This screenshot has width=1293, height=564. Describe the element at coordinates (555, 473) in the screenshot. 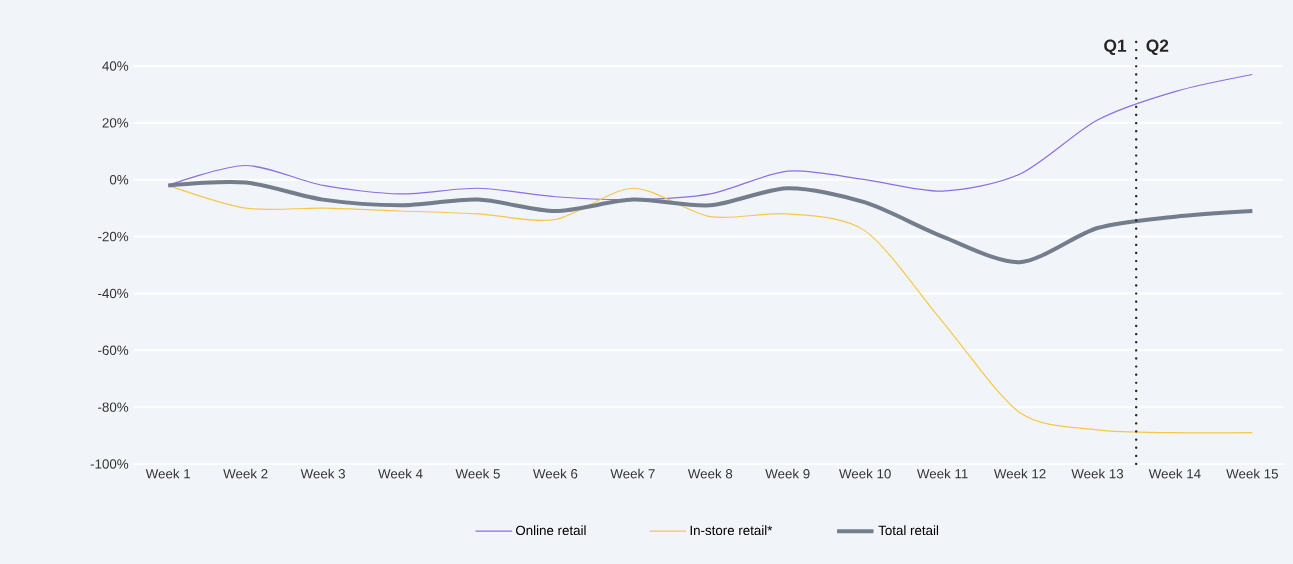

I see `x-tick-label: Week 6` at that location.